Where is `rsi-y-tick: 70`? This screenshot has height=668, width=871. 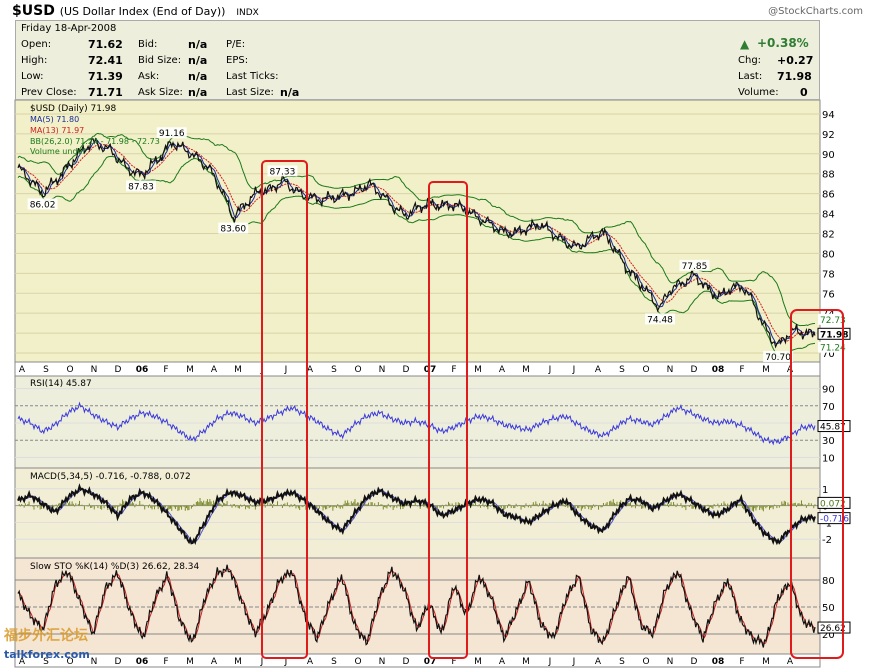 rsi-y-tick: 70 is located at coordinates (828, 407).